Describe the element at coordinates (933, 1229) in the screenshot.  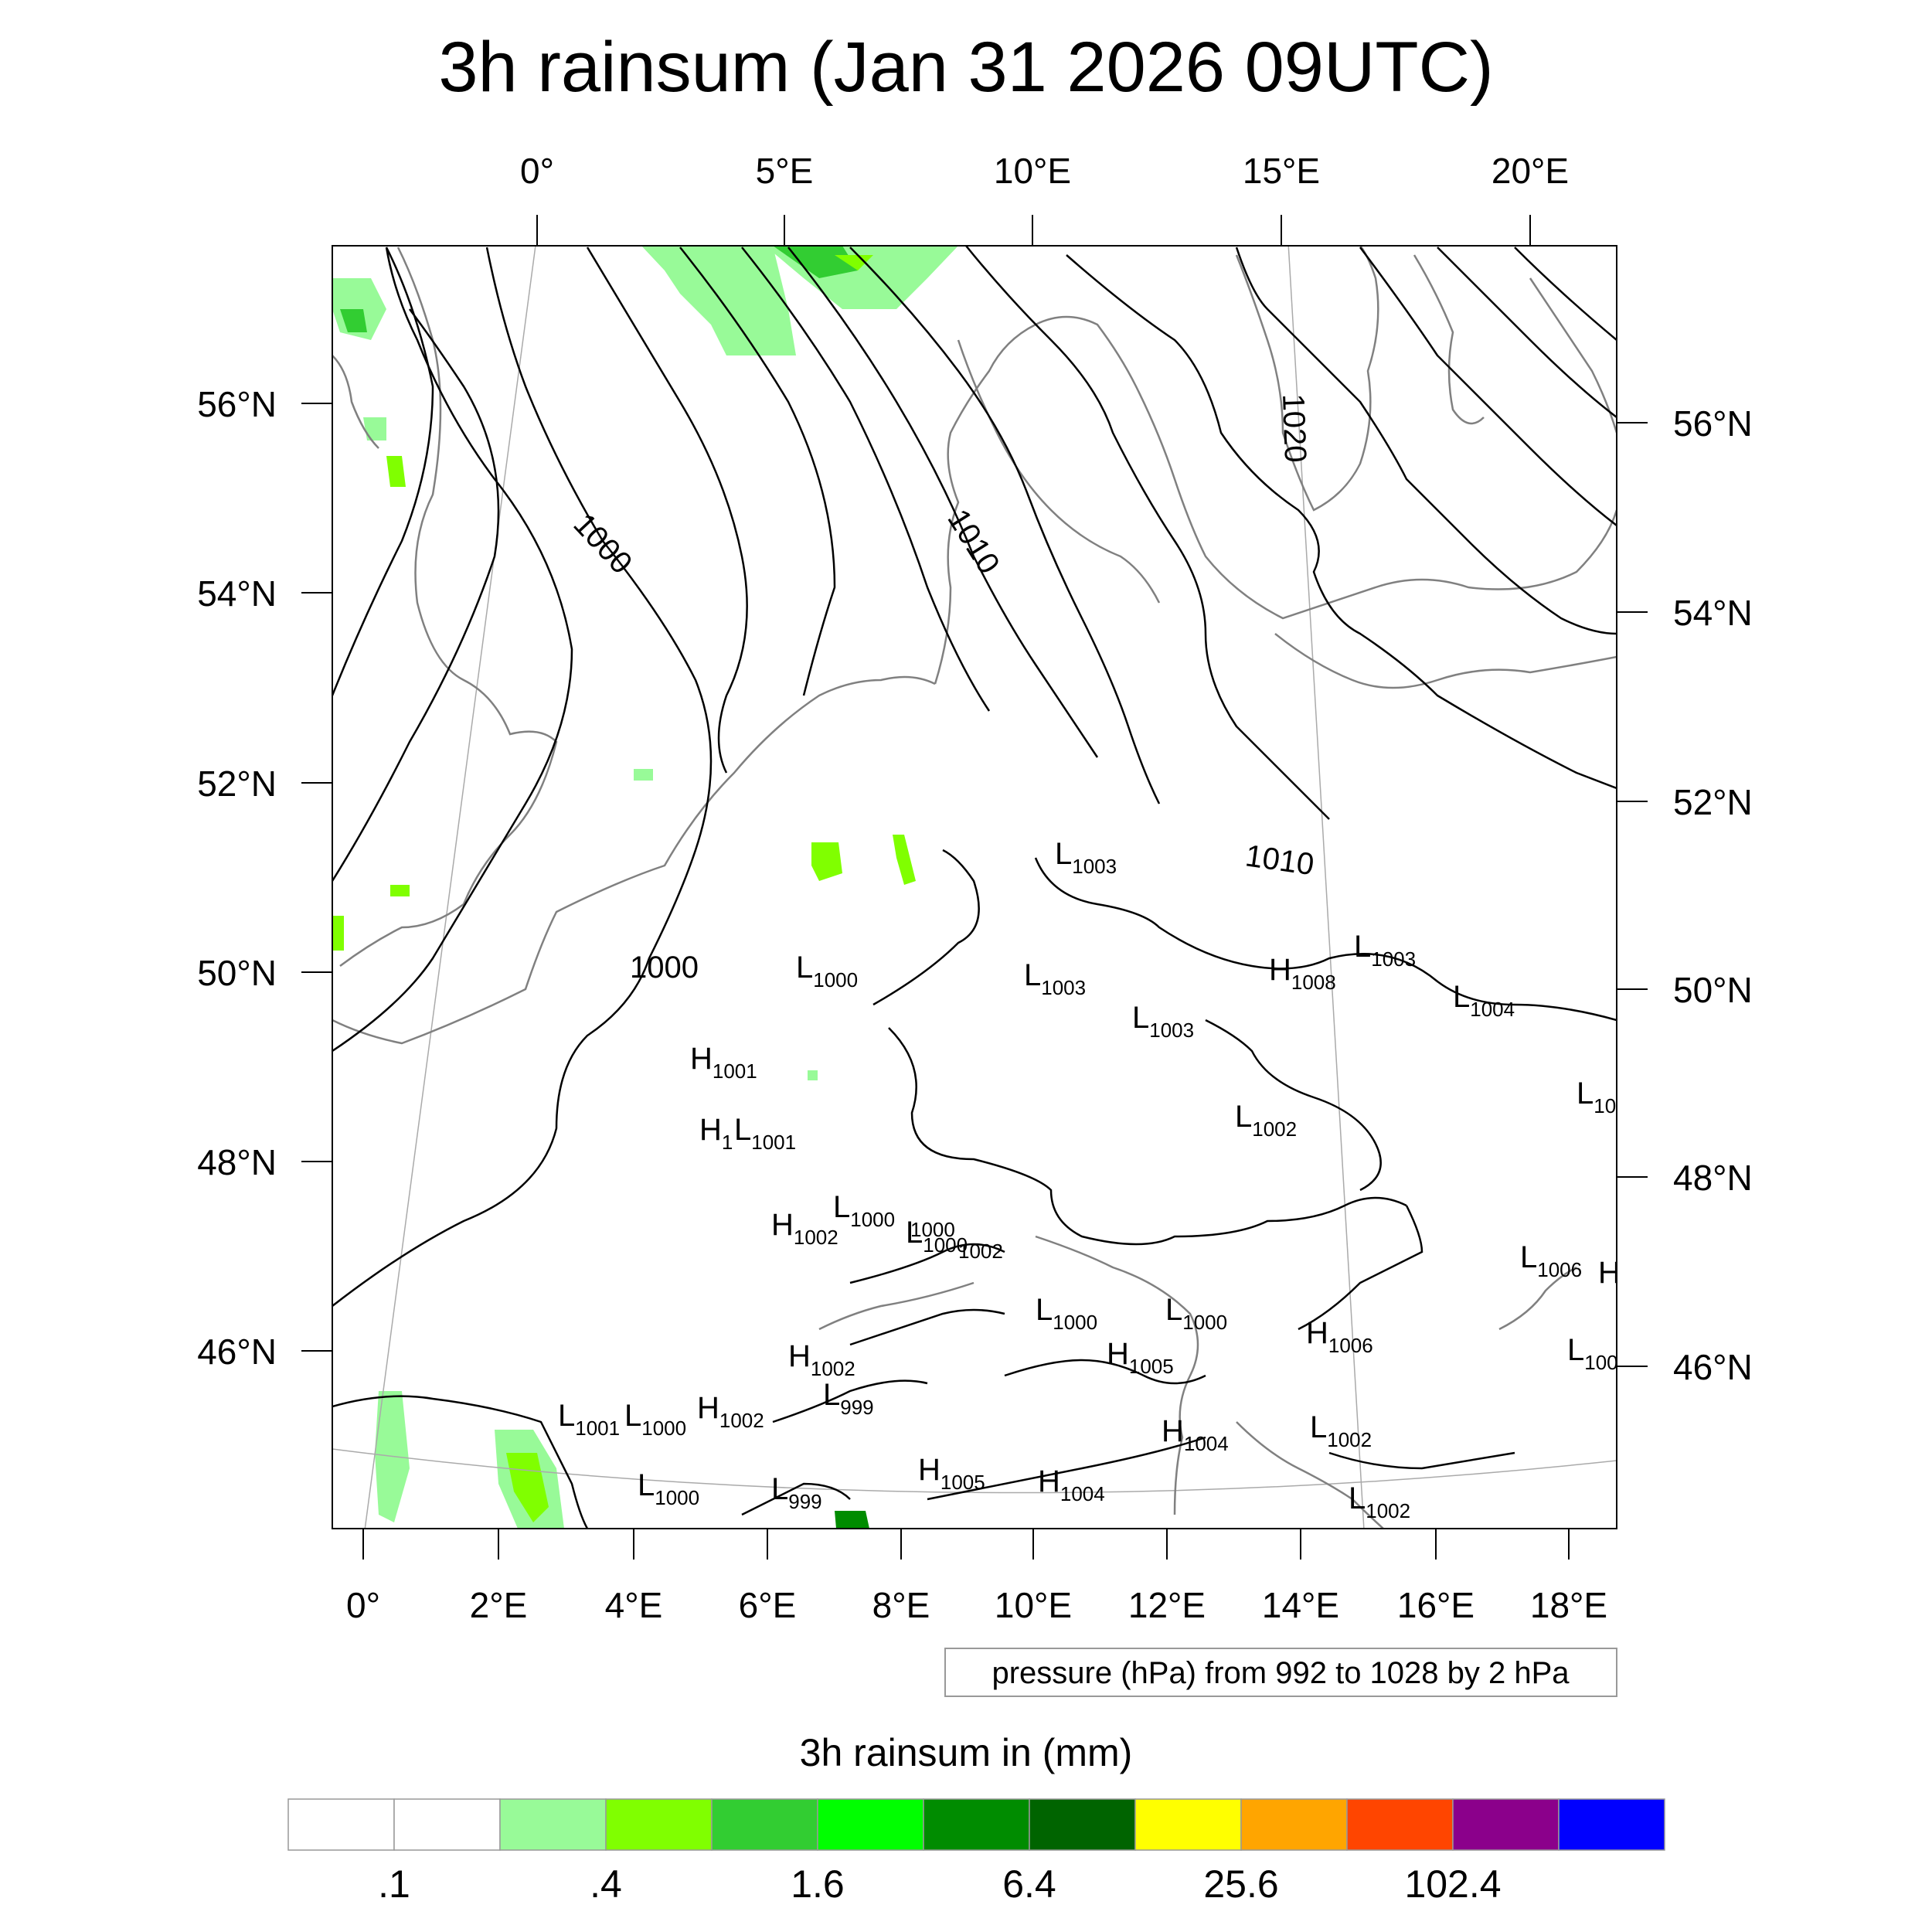
I see `pressure-stray-label: 1000` at that location.